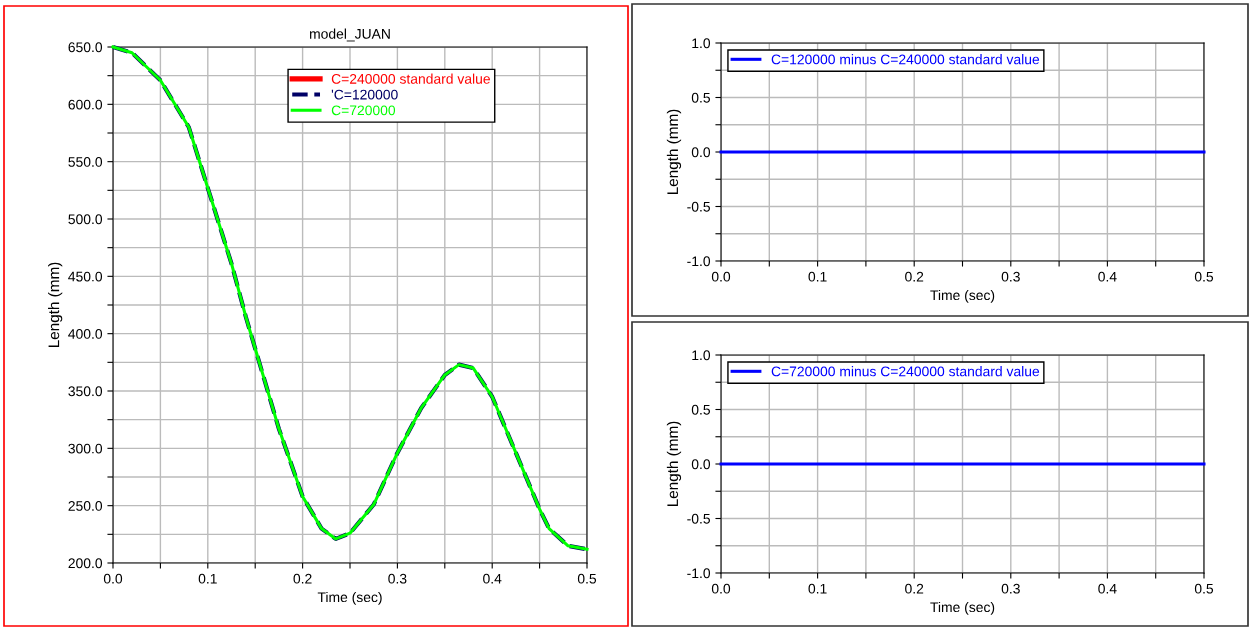  What do you see at coordinates (85, 391) in the screenshot?
I see `y-tick-label: 350.0` at bounding box center [85, 391].